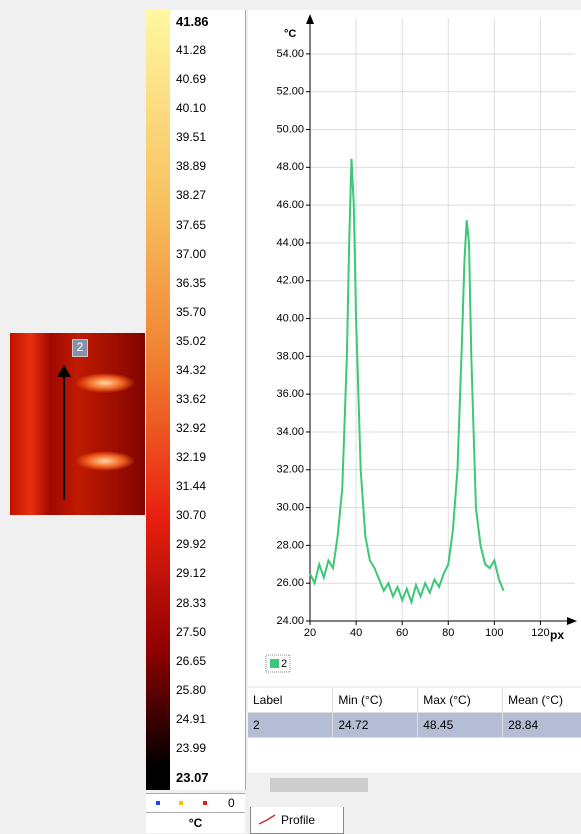 This screenshot has width=581, height=834. What do you see at coordinates (191, 631) in the screenshot?
I see `colorbar-label: 27.50` at bounding box center [191, 631].